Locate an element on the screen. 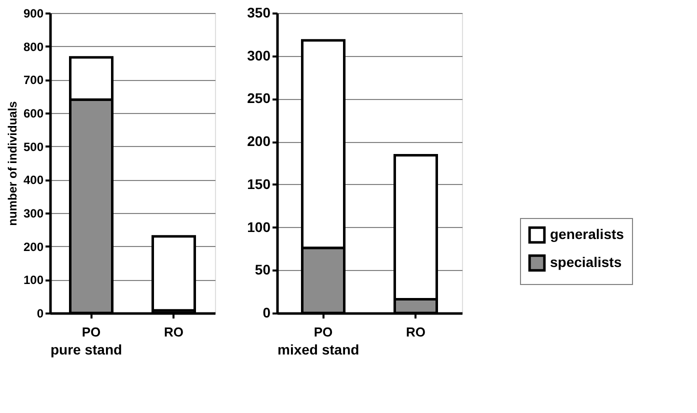  y-tick-label: 400 is located at coordinates (33, 180).